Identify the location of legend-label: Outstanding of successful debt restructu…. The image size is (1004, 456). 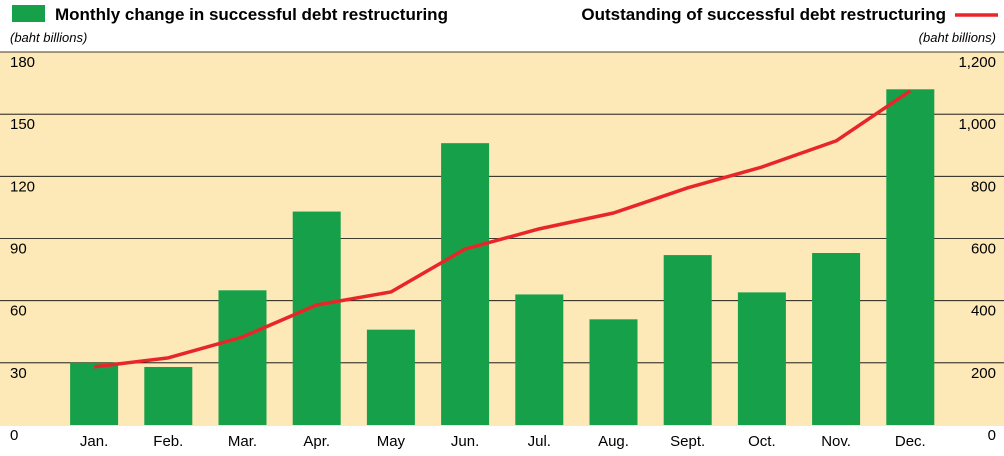
(763, 14).